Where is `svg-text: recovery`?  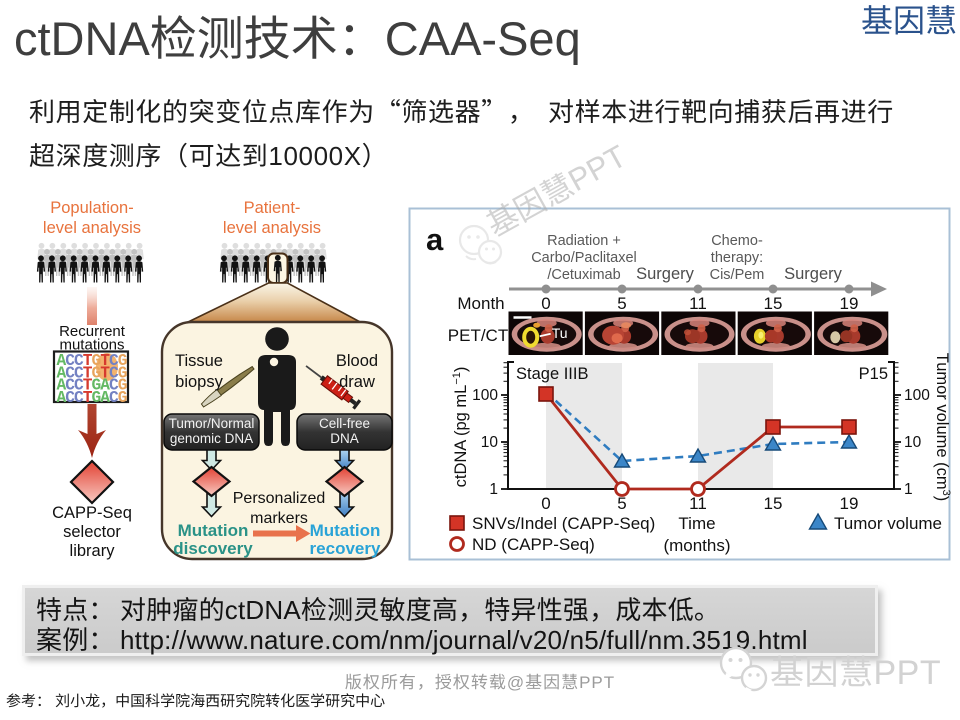 svg-text: recovery is located at coordinates (345, 548).